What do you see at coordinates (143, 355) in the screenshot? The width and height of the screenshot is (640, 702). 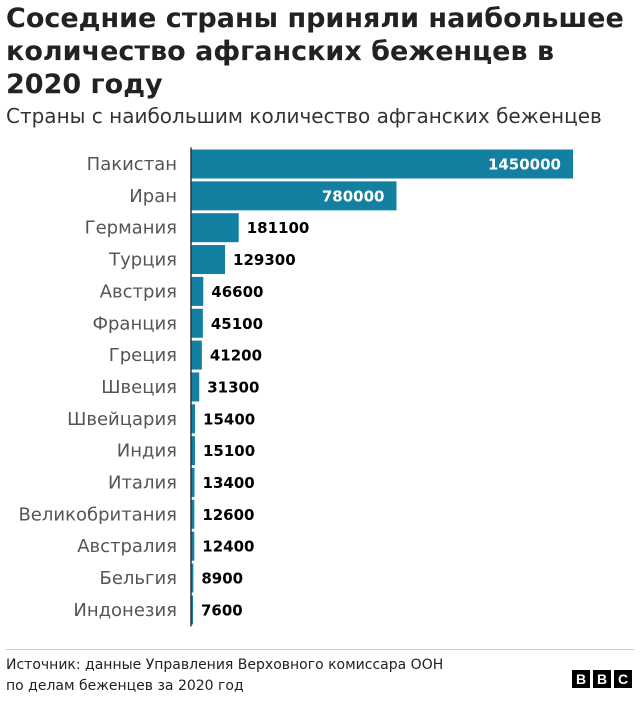 I see `category-label: Греция` at bounding box center [143, 355].